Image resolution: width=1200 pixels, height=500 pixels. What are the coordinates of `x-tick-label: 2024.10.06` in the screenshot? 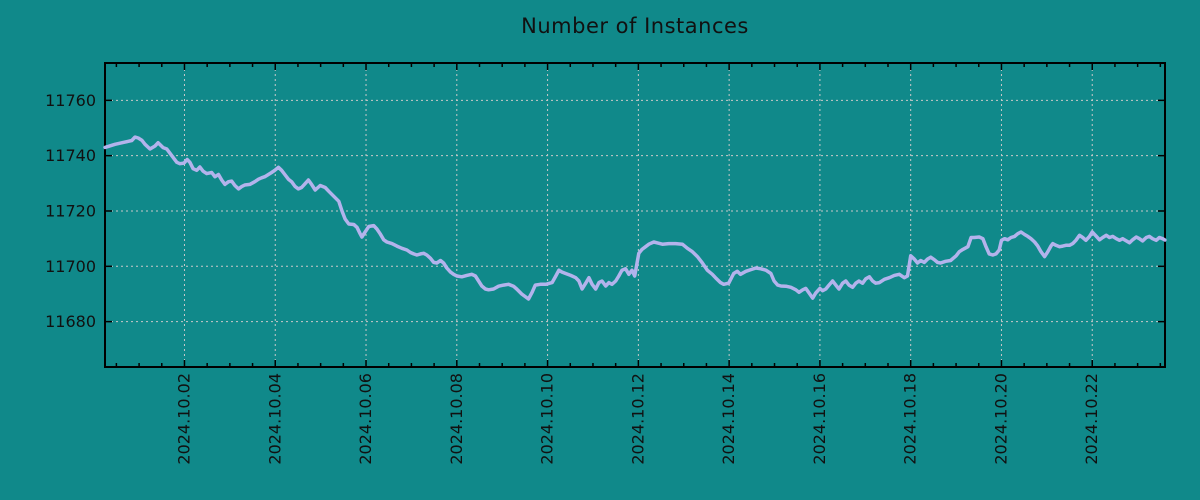 It's located at (365, 419).